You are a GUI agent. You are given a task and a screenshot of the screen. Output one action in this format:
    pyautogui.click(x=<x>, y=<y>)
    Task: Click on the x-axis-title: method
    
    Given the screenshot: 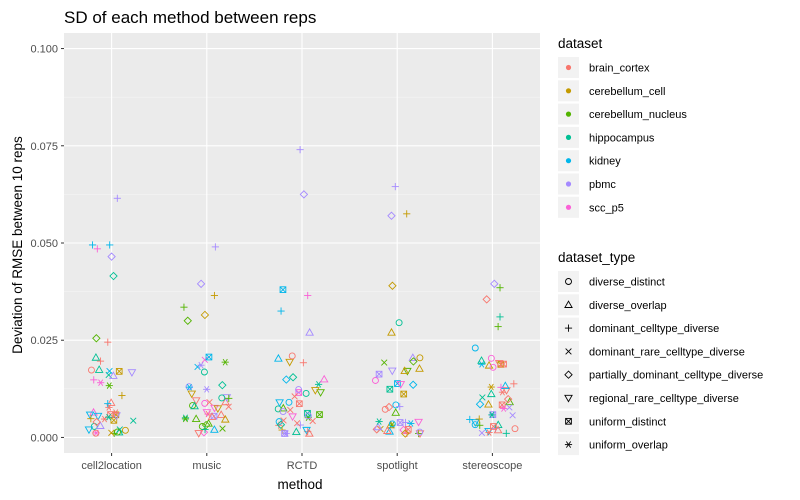 What is the action you would take?
    pyautogui.click(x=299, y=484)
    